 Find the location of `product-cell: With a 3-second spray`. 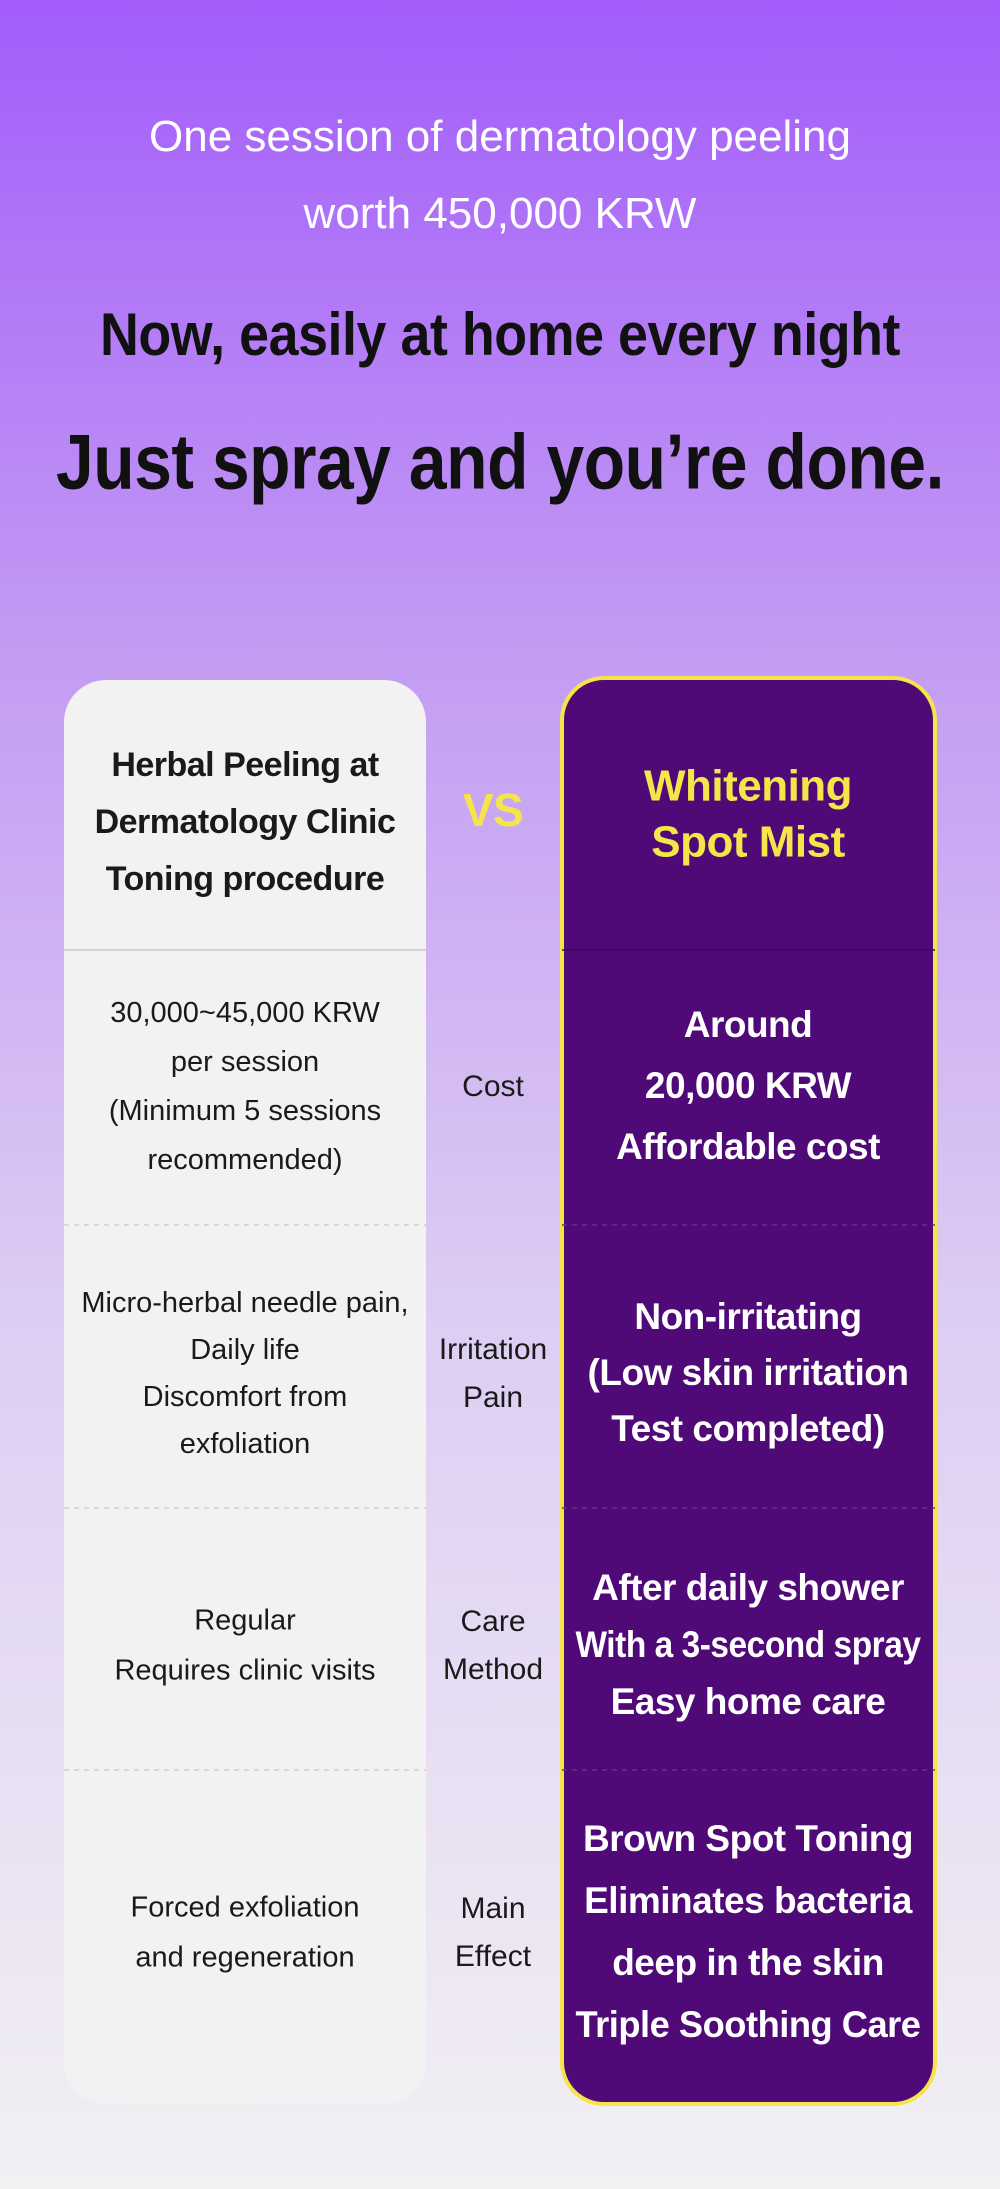

product-cell: With a 3-second spray is located at coordinates (749, 1644).